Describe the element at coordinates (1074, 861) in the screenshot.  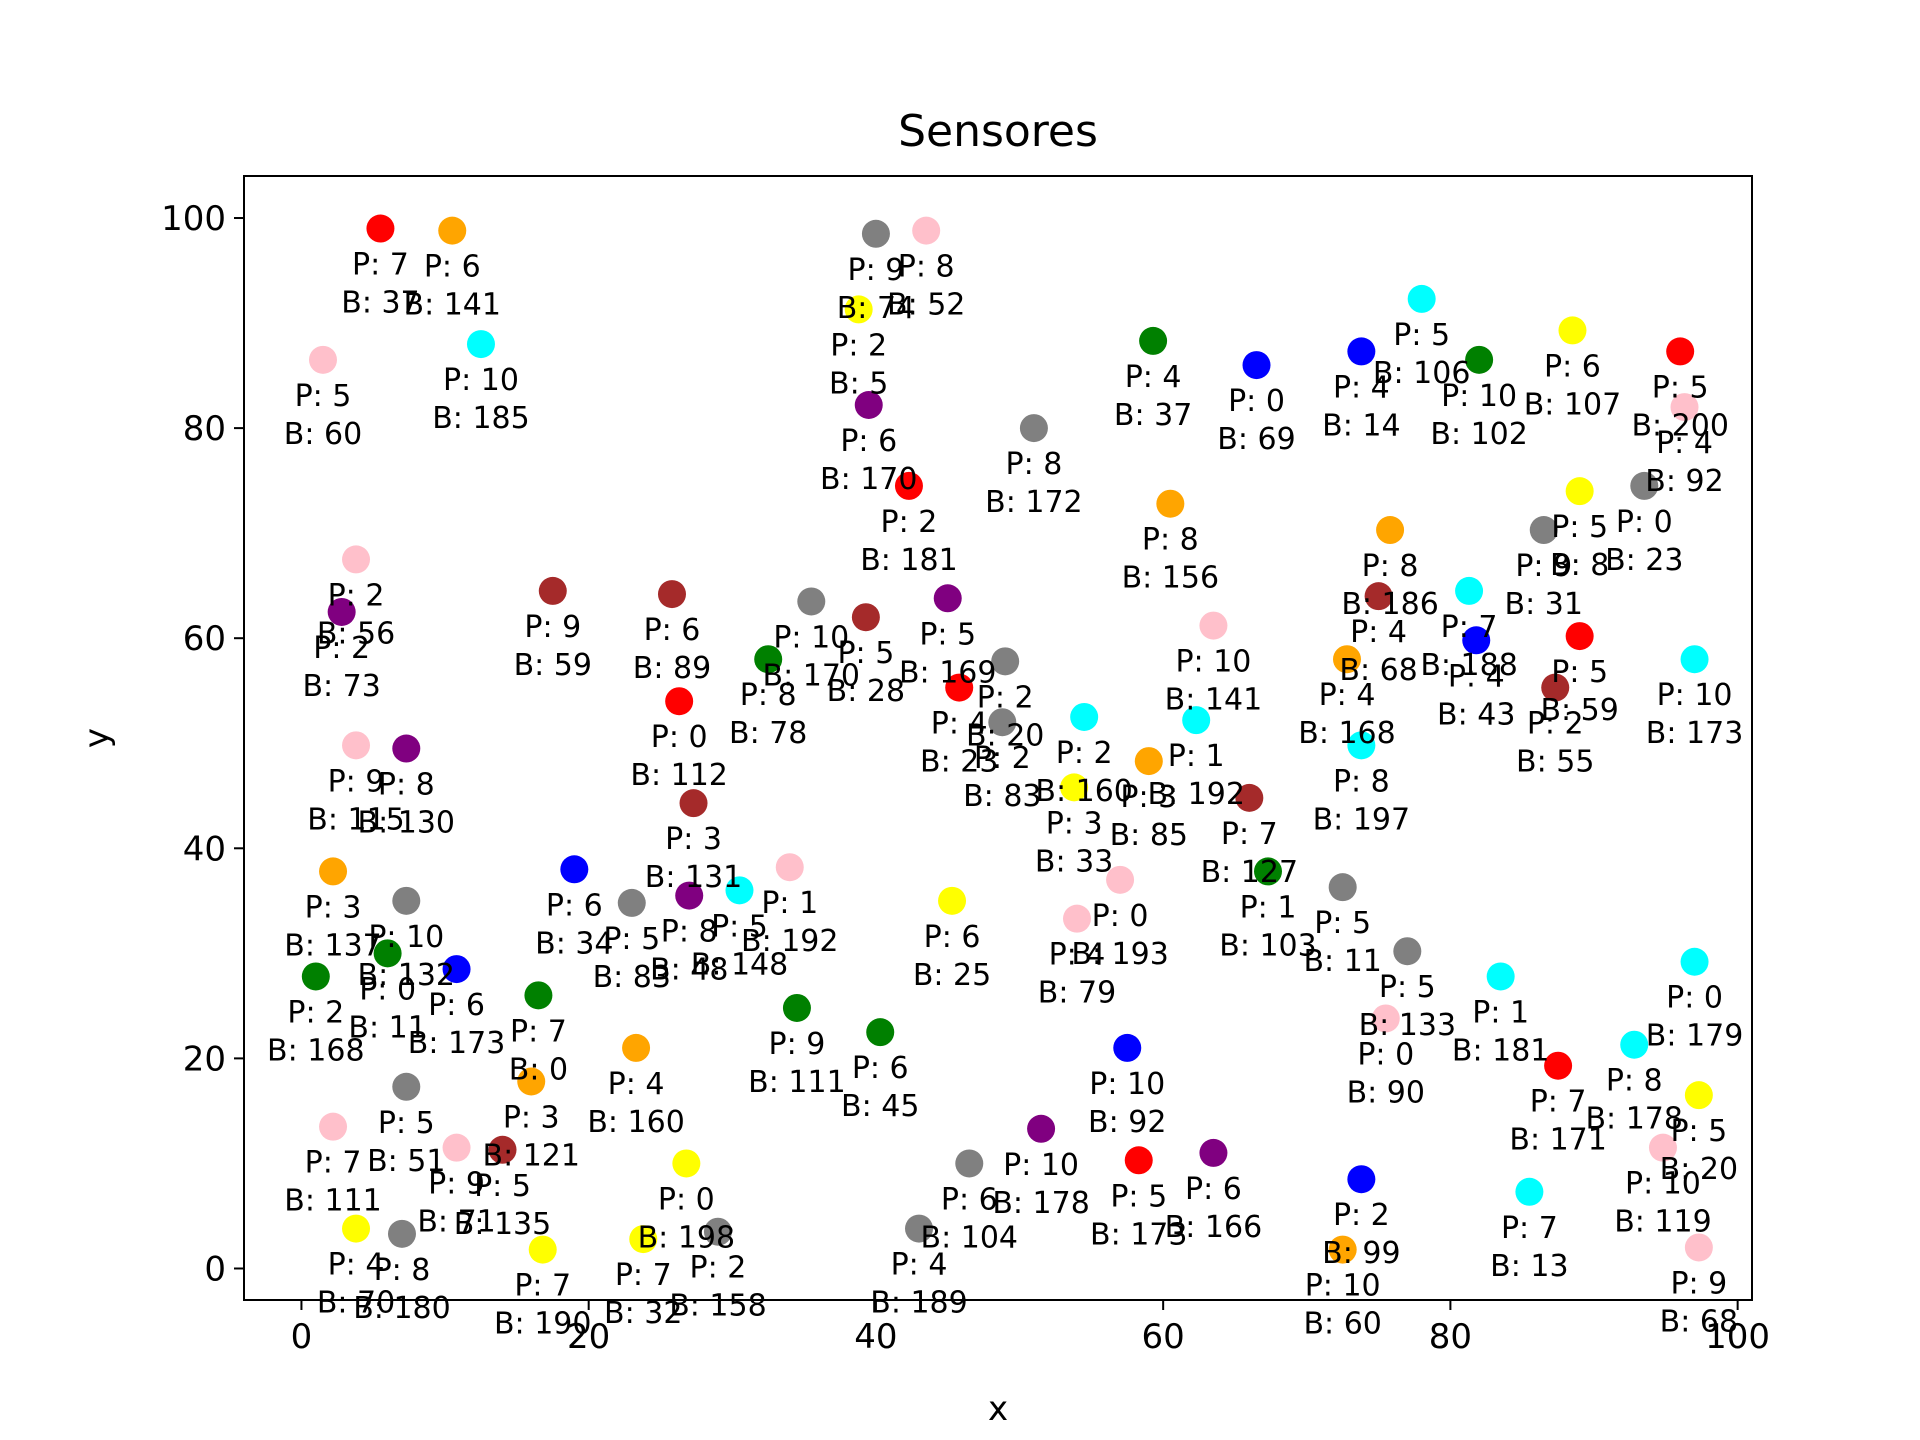
I see `point-label-b: B: 33` at that location.